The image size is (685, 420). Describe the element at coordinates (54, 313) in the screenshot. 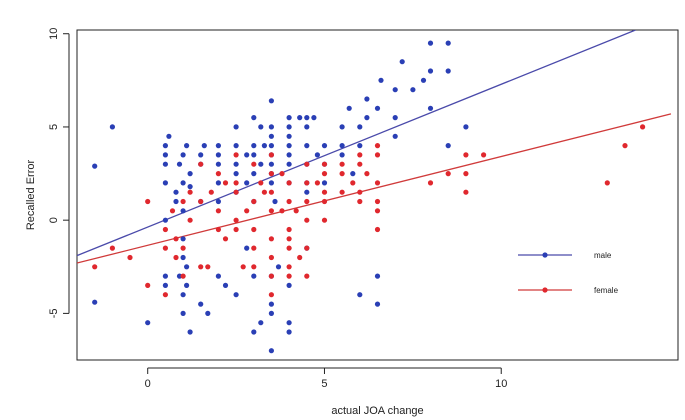

I see `y-tick-label: -5` at that location.